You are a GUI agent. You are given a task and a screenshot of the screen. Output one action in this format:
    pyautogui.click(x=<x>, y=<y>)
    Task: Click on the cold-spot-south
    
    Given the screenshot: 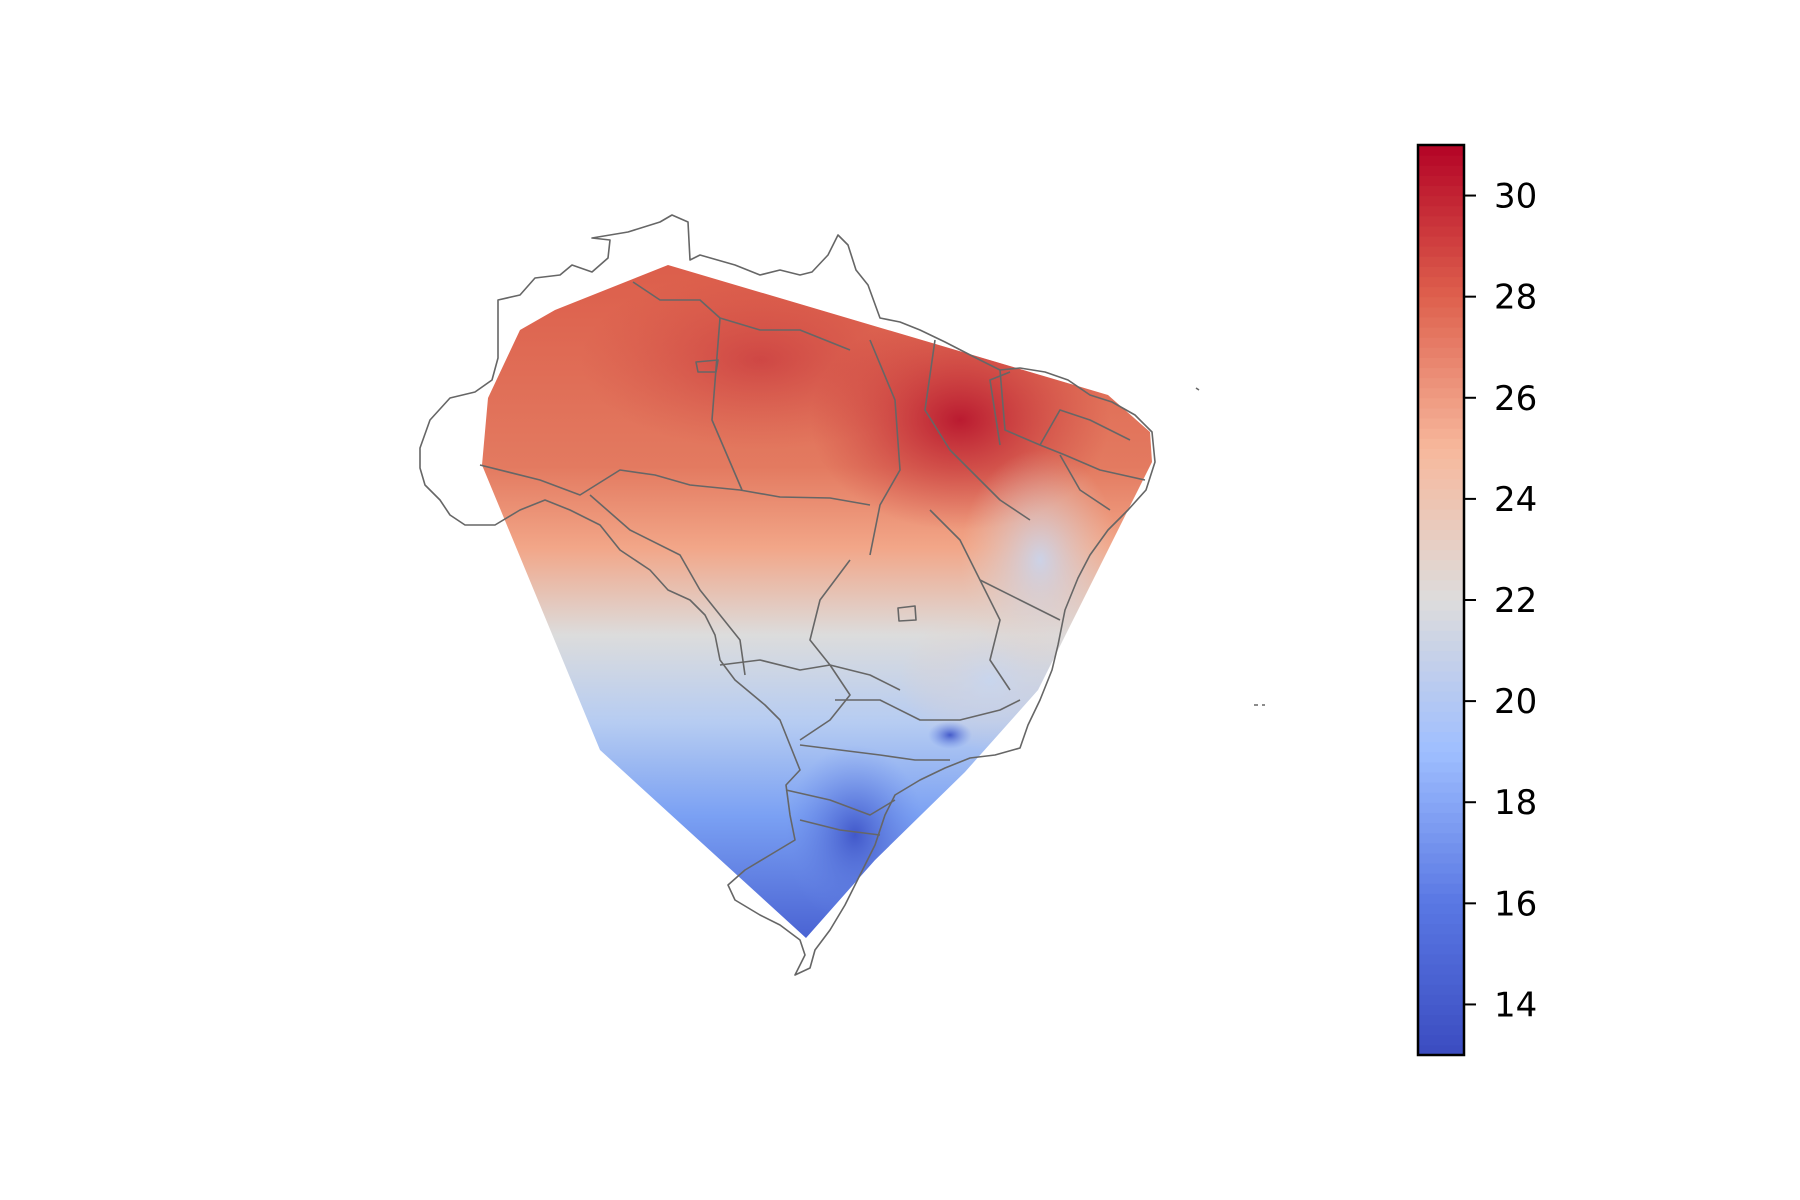 What is the action you would take?
    pyautogui.click(x=855, y=835)
    